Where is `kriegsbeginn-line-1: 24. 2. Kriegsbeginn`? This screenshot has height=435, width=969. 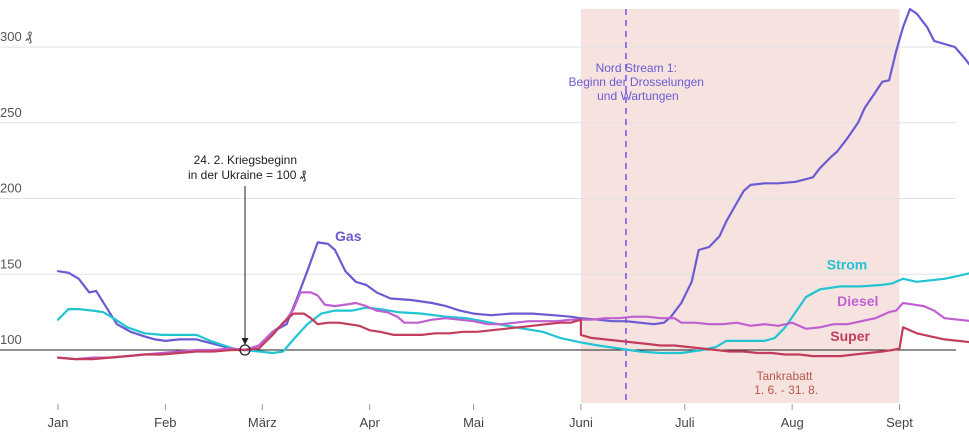
kriegsbeginn-line-1: 24. 2. Kriegsbeginn is located at coordinates (245, 160).